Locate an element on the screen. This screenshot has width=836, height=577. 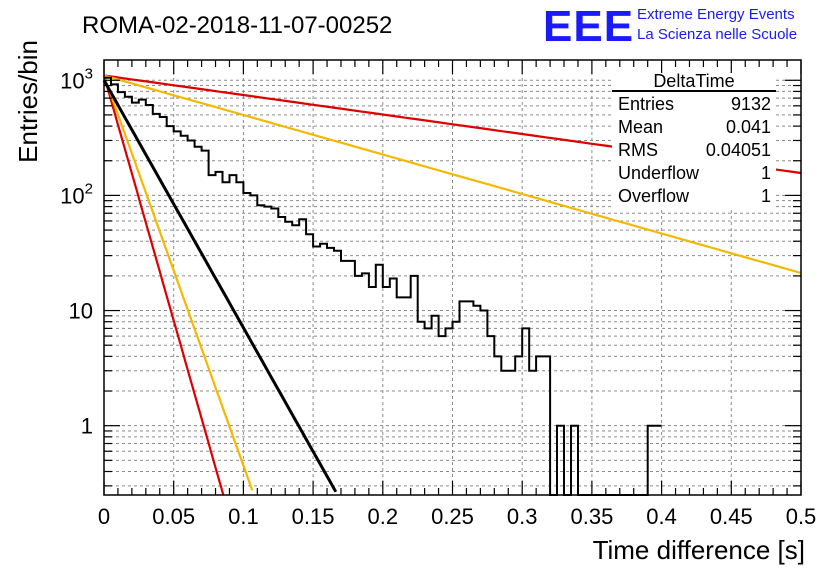
stats-title: DeltaTime is located at coordinates (693, 81).